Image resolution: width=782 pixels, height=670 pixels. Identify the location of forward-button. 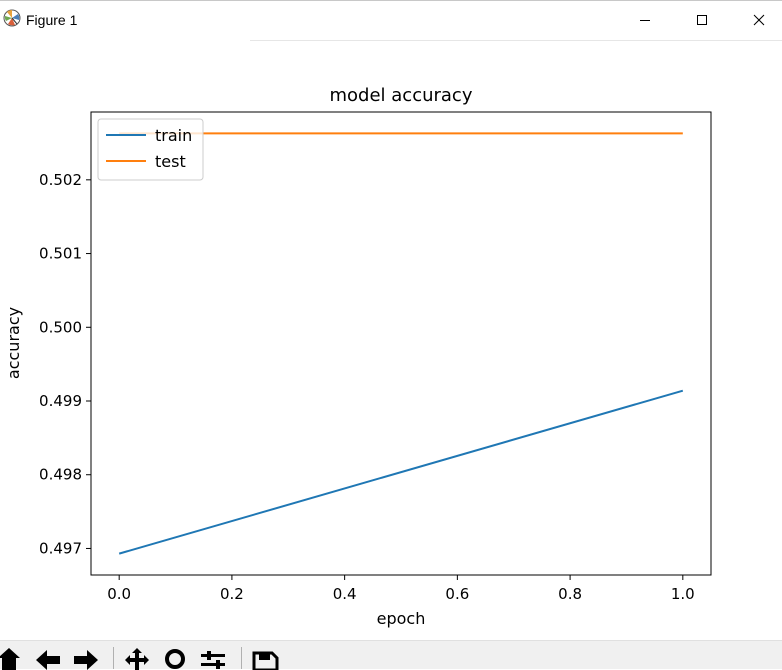
(86, 657).